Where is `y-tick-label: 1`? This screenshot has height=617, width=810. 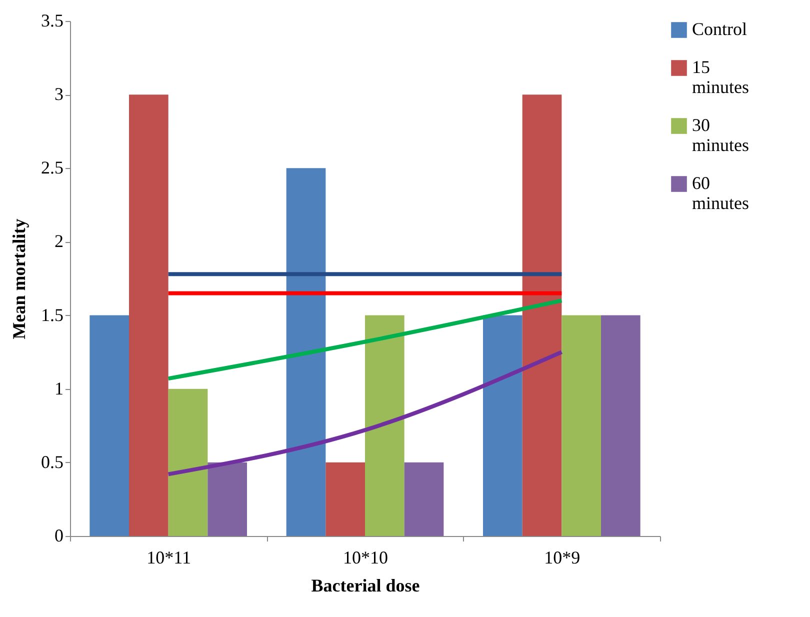
y-tick-label: 1 is located at coordinates (59, 388).